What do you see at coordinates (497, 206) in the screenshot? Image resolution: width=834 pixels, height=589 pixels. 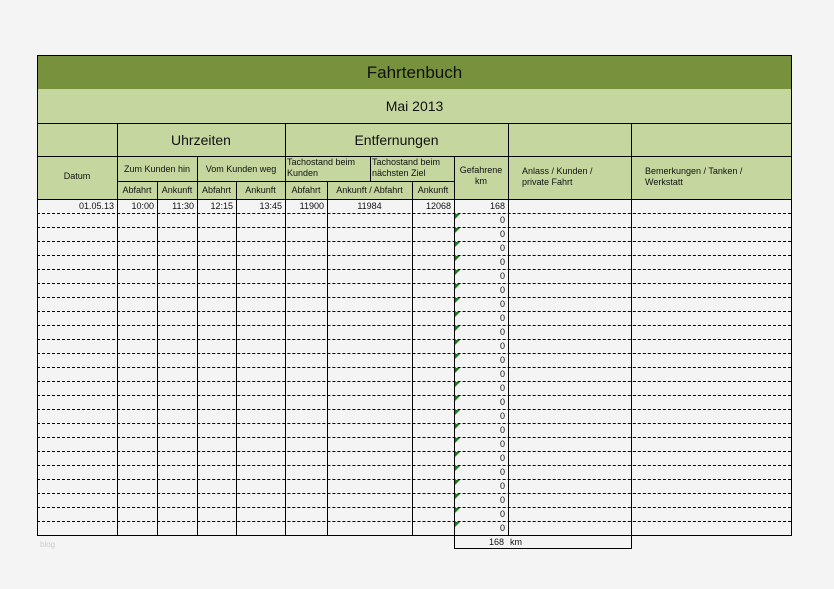 I see `cell-km: 168` at bounding box center [497, 206].